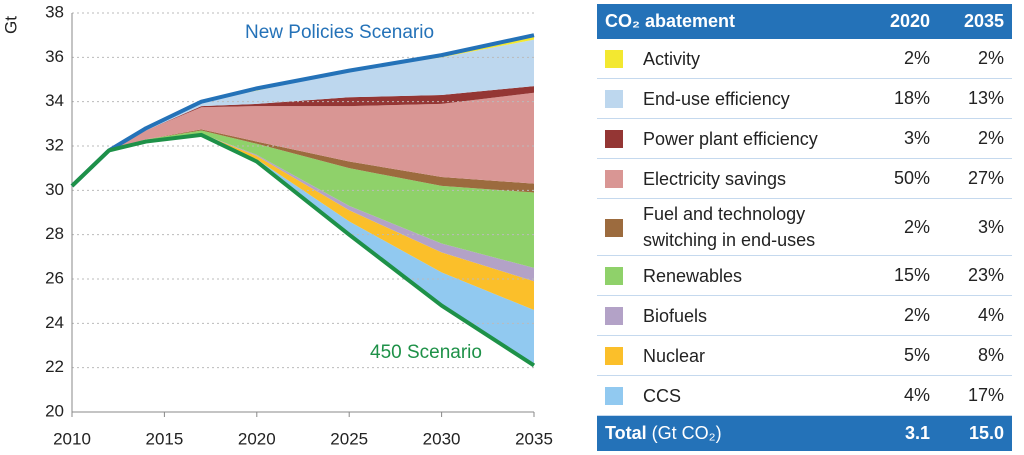 The height and width of the screenshot is (455, 1024). What do you see at coordinates (749, 275) in the screenshot?
I see `row-label: Renewables` at bounding box center [749, 275].